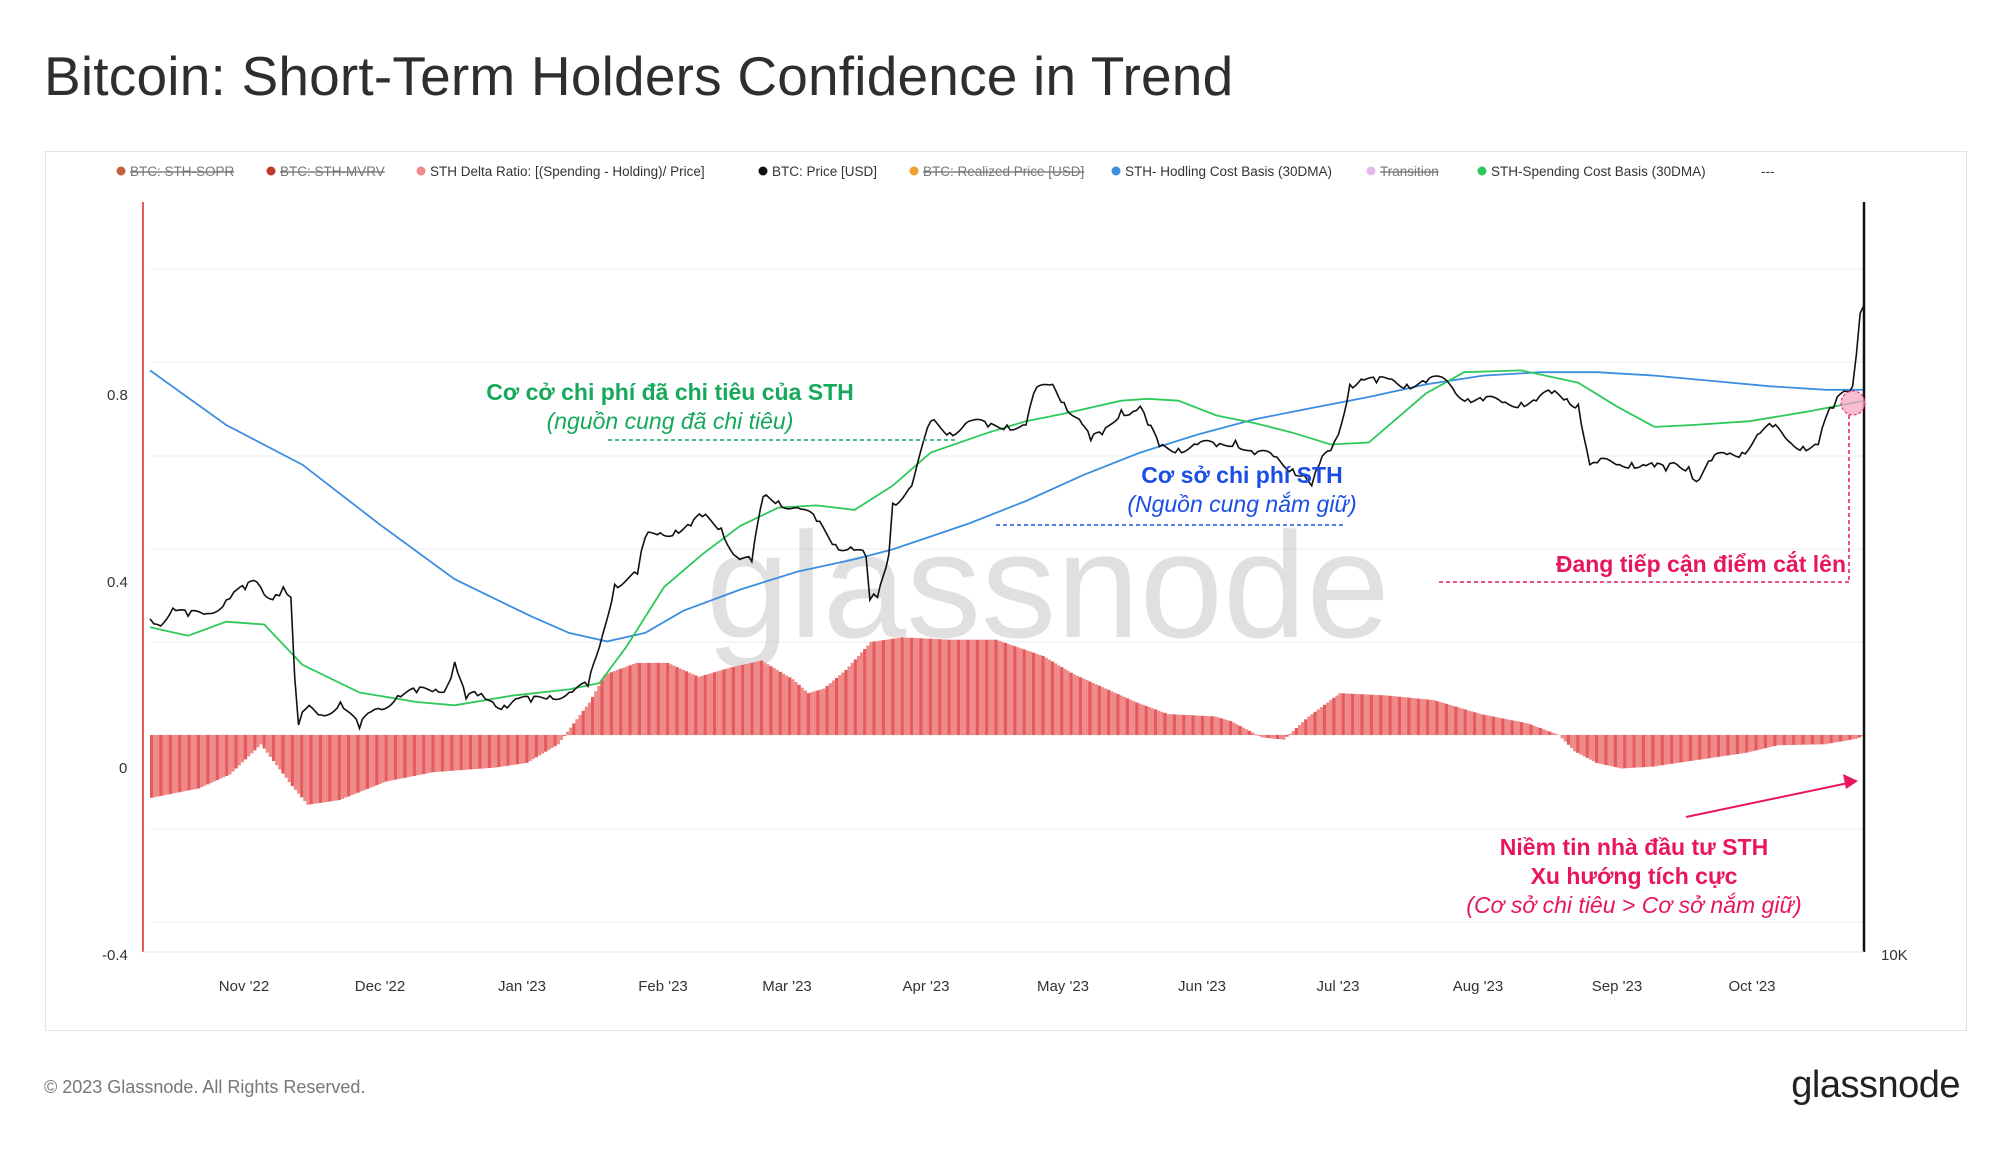 The image size is (2000, 1152). What do you see at coordinates (1402, 171) in the screenshot?
I see `legend-item-transition: Transition` at bounding box center [1402, 171].